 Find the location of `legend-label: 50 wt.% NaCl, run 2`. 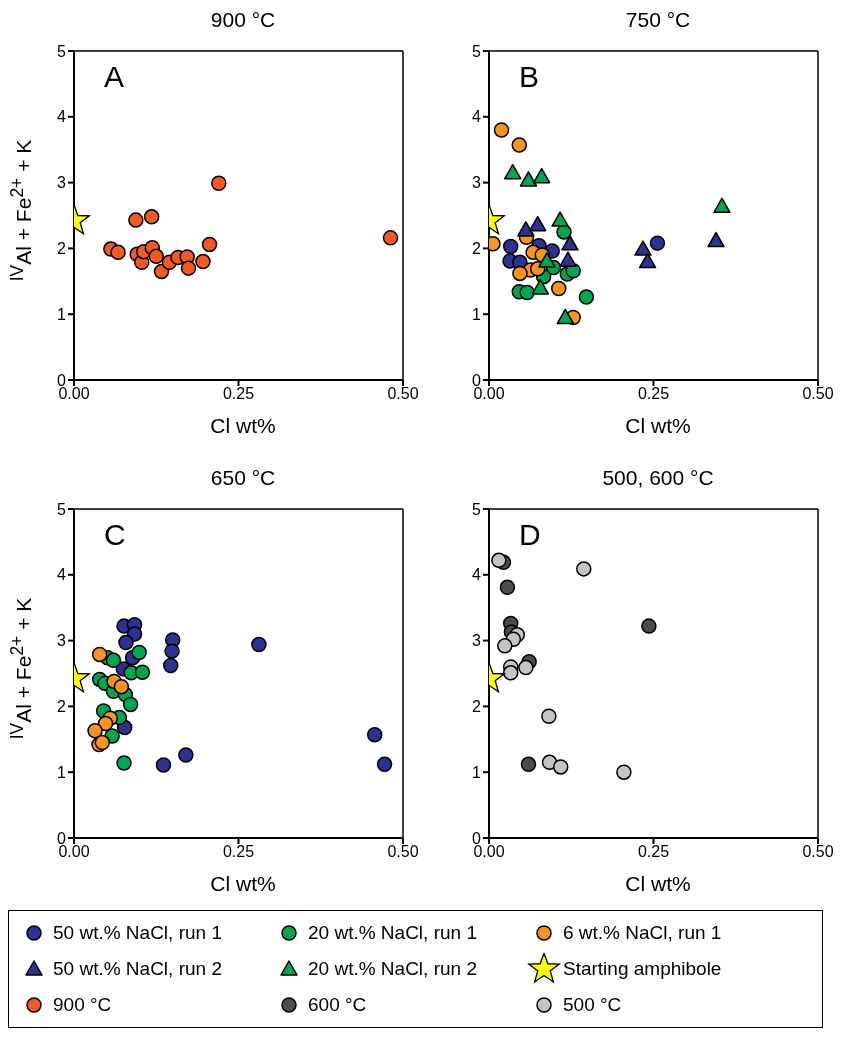

legend-label: 50 wt.% NaCl, run 2 is located at coordinates (137, 969).